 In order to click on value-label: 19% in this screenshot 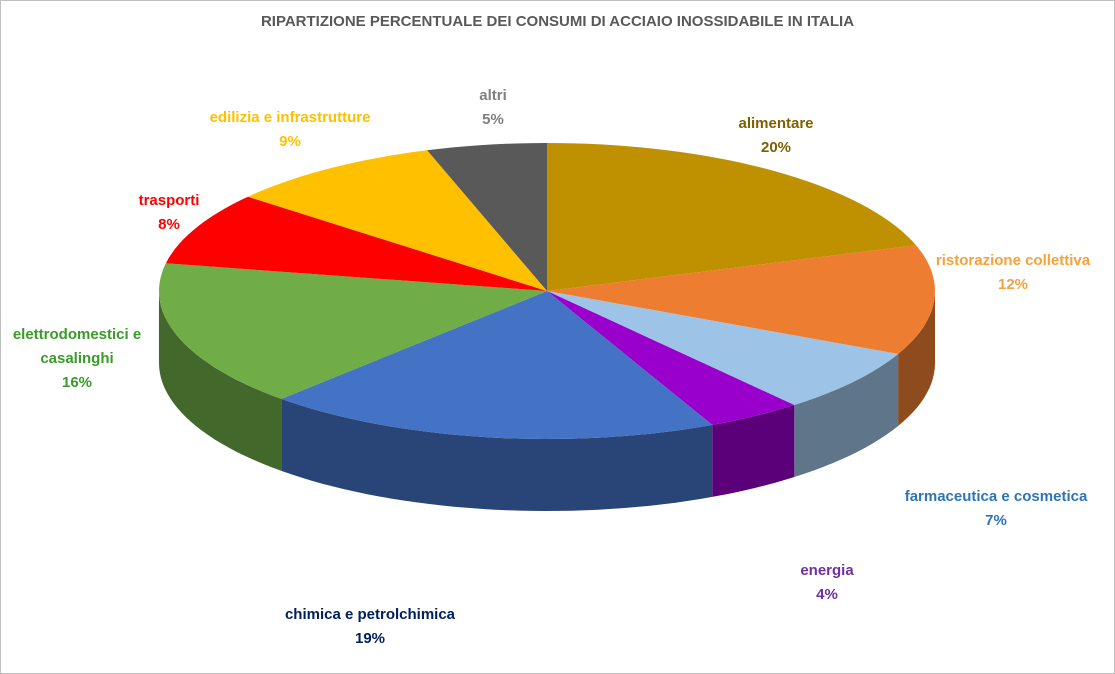, I will do `click(370, 638)`.